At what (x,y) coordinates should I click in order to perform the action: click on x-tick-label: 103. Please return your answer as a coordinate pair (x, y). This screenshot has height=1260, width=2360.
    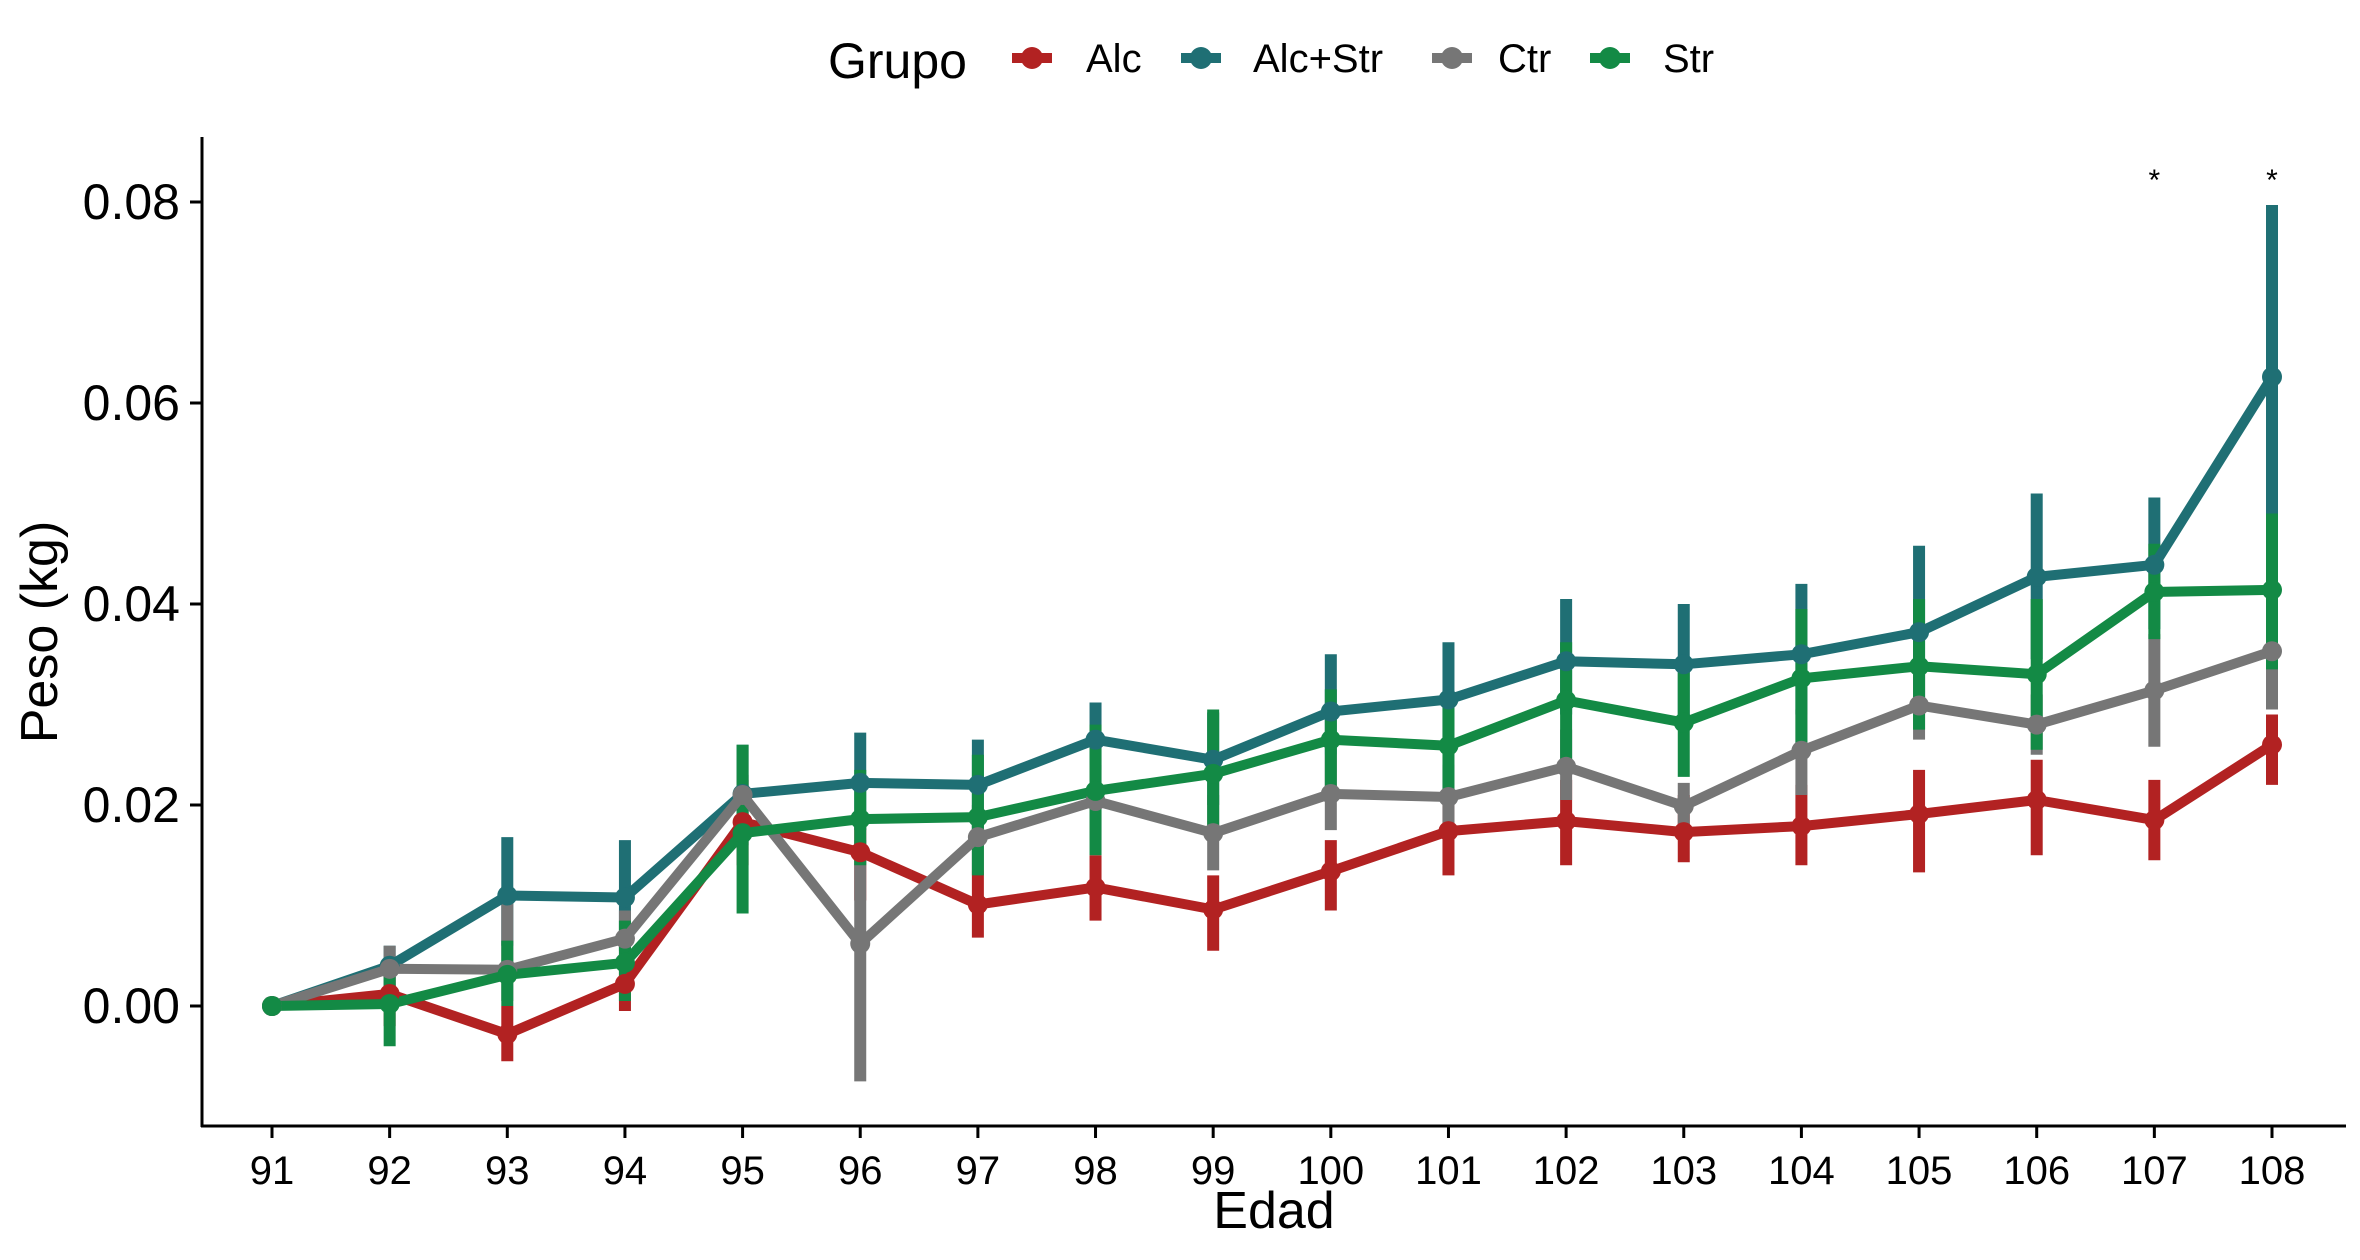
    Looking at the image, I should click on (1683, 1171).